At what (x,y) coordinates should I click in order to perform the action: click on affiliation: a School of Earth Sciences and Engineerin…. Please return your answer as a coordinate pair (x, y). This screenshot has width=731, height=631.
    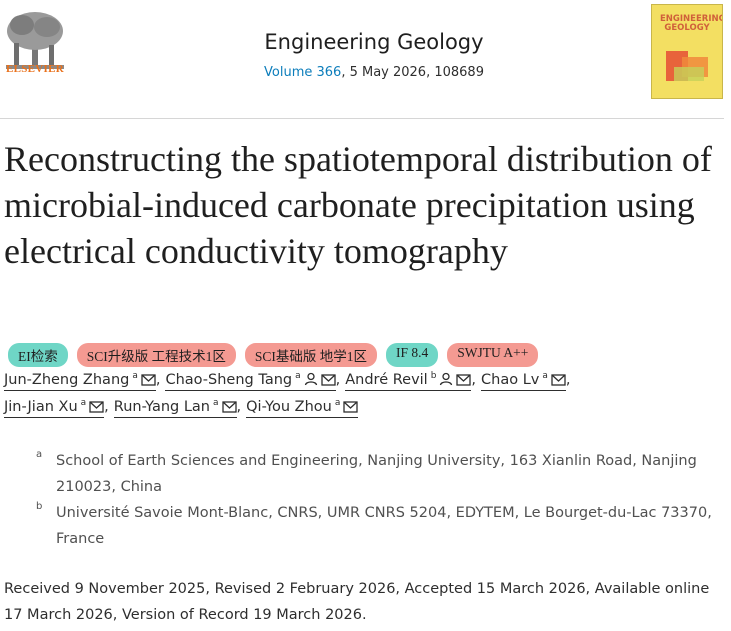
    Looking at the image, I should click on (381, 474).